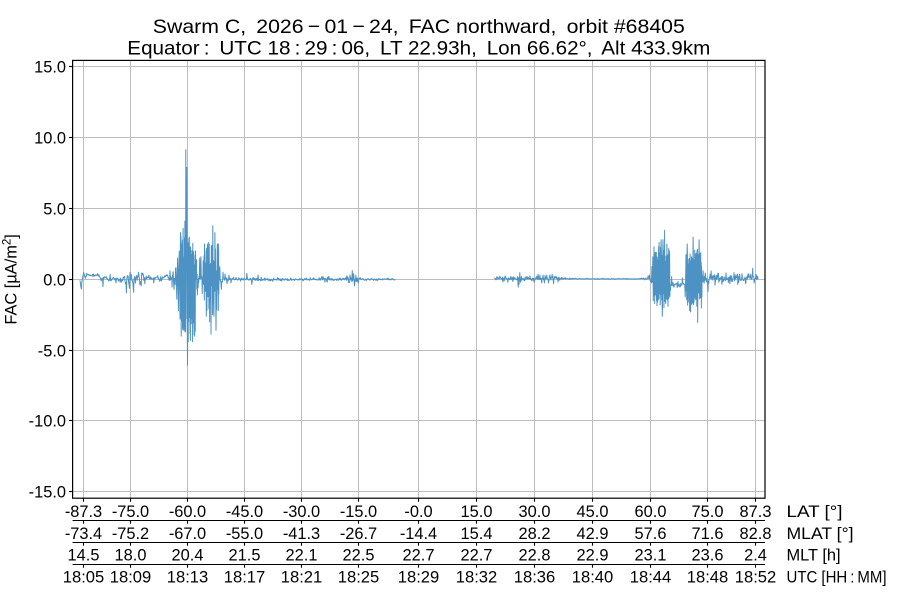  I want to click on svg-text: 15.4, so click(477, 534).